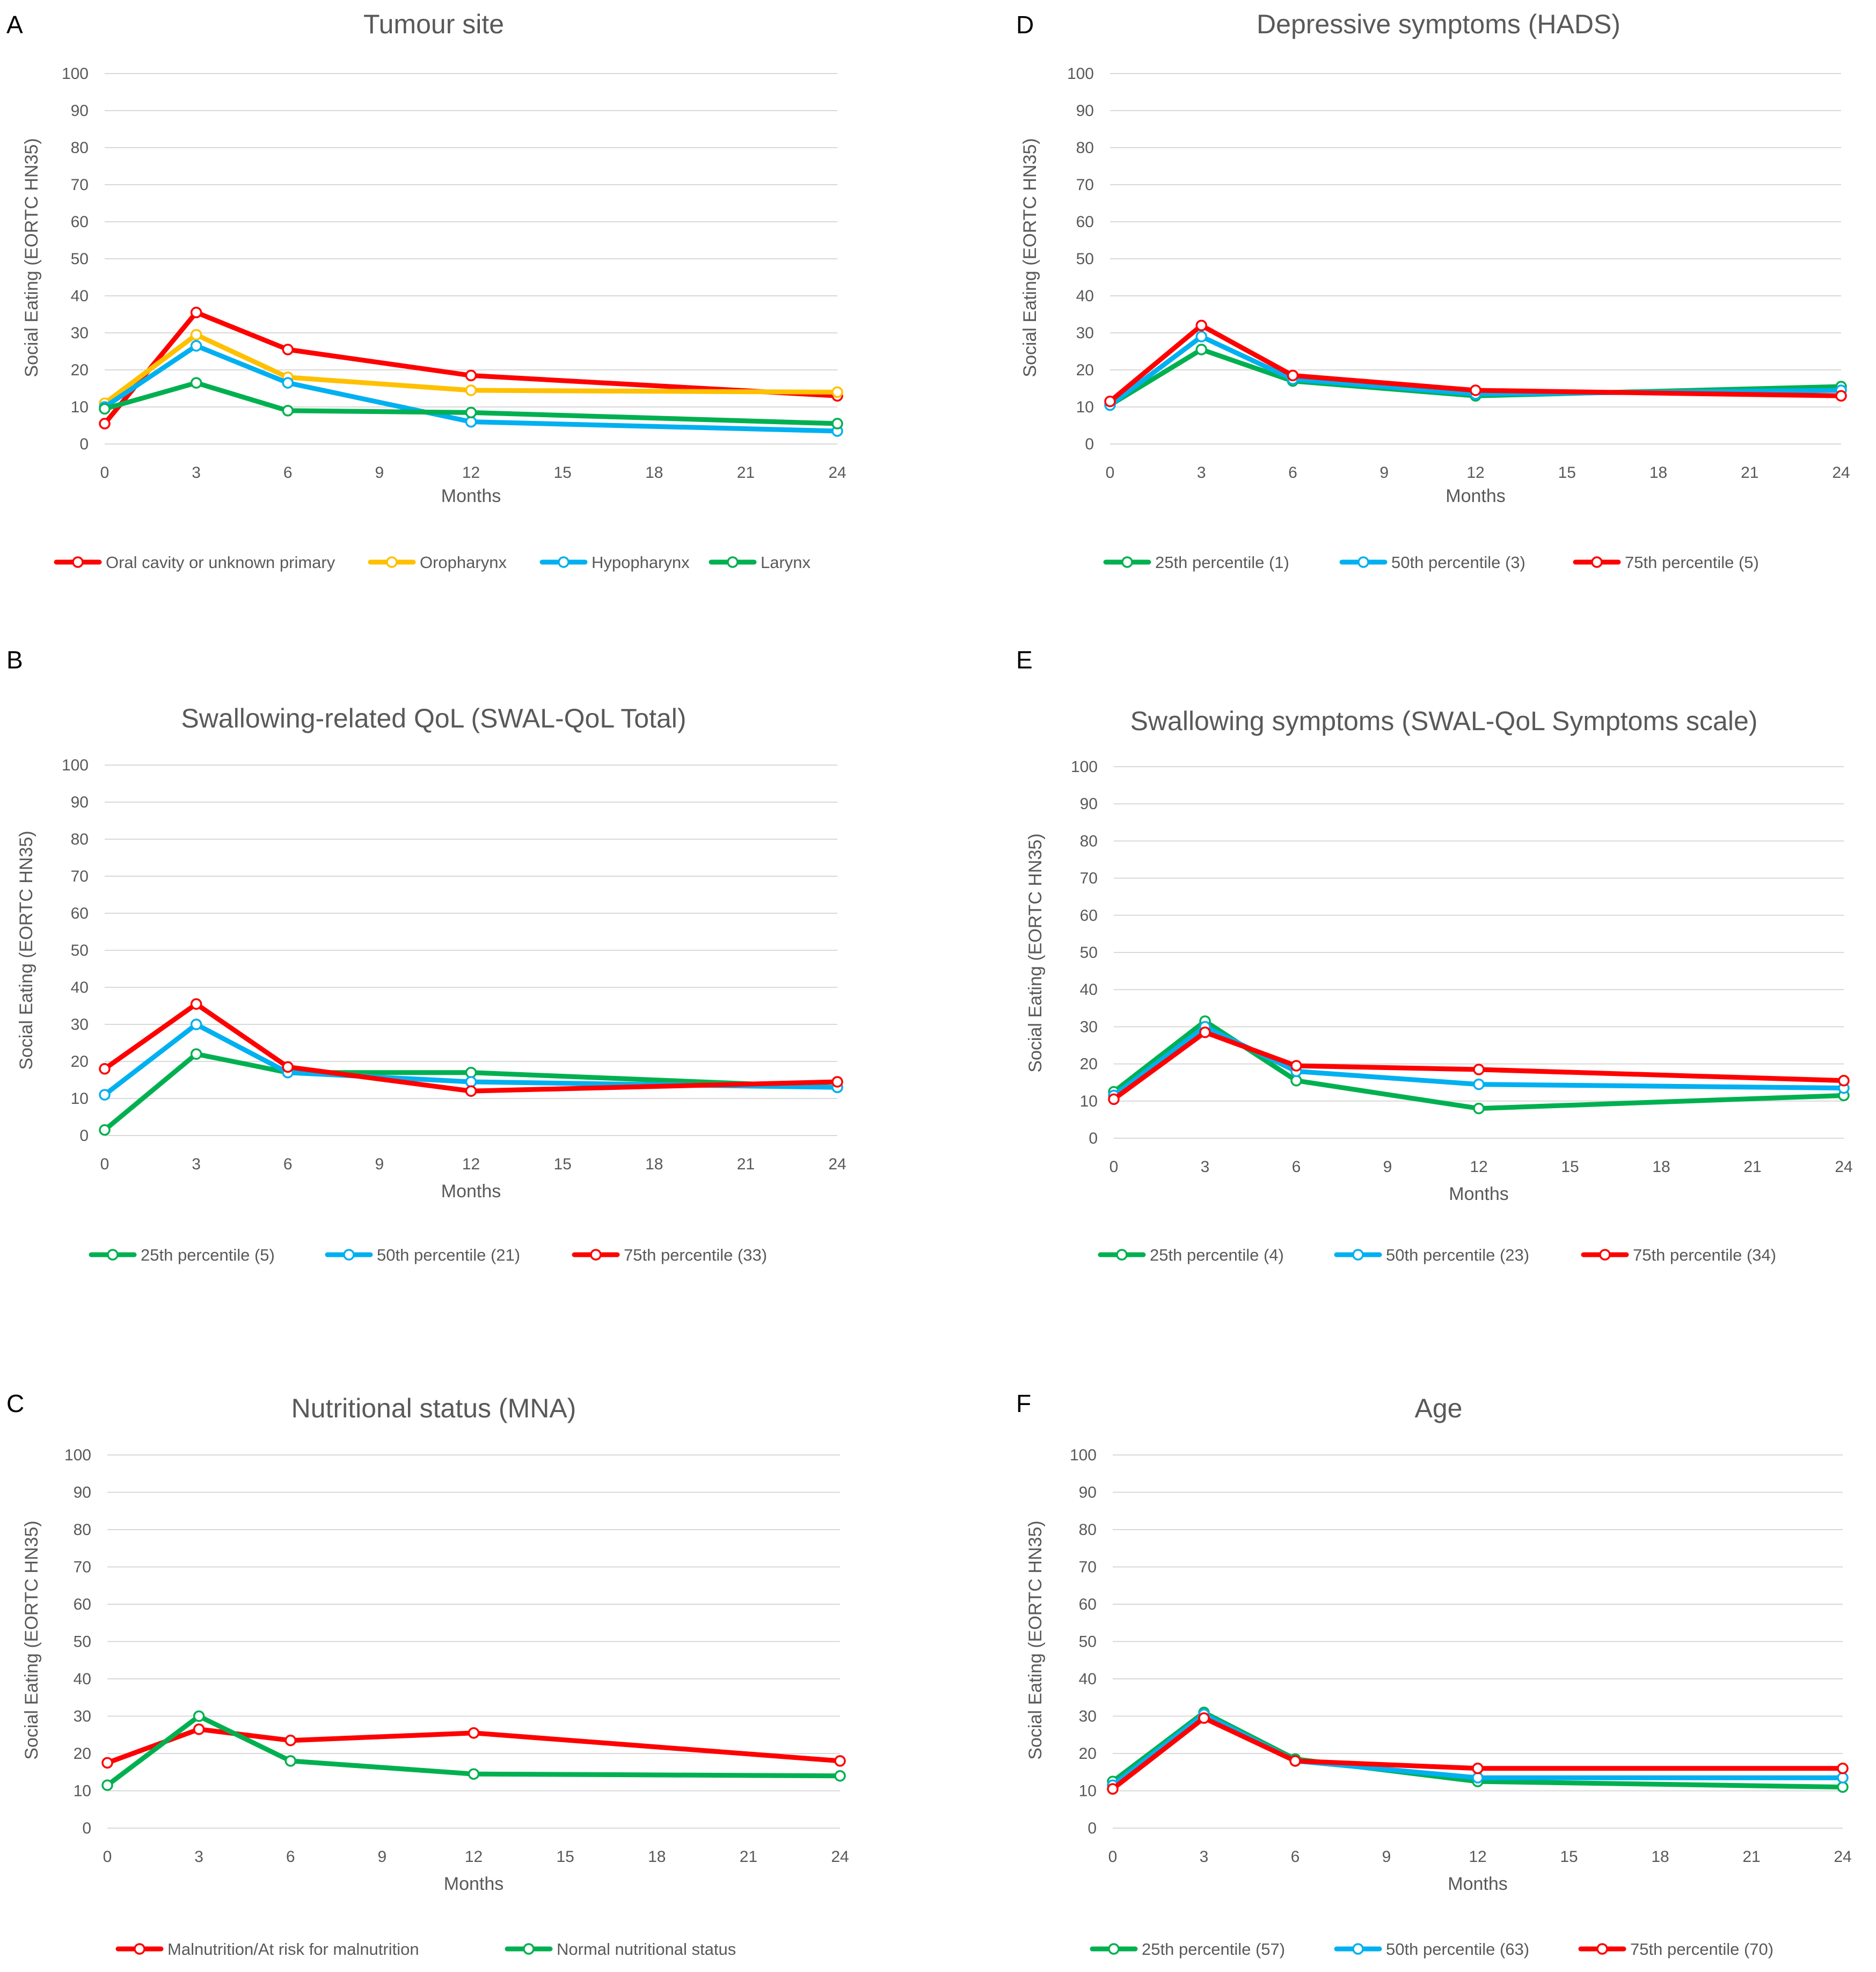 This screenshot has height=1972, width=1876. I want to click on legend-entry: 25th percentile (1), so click(1222, 562).